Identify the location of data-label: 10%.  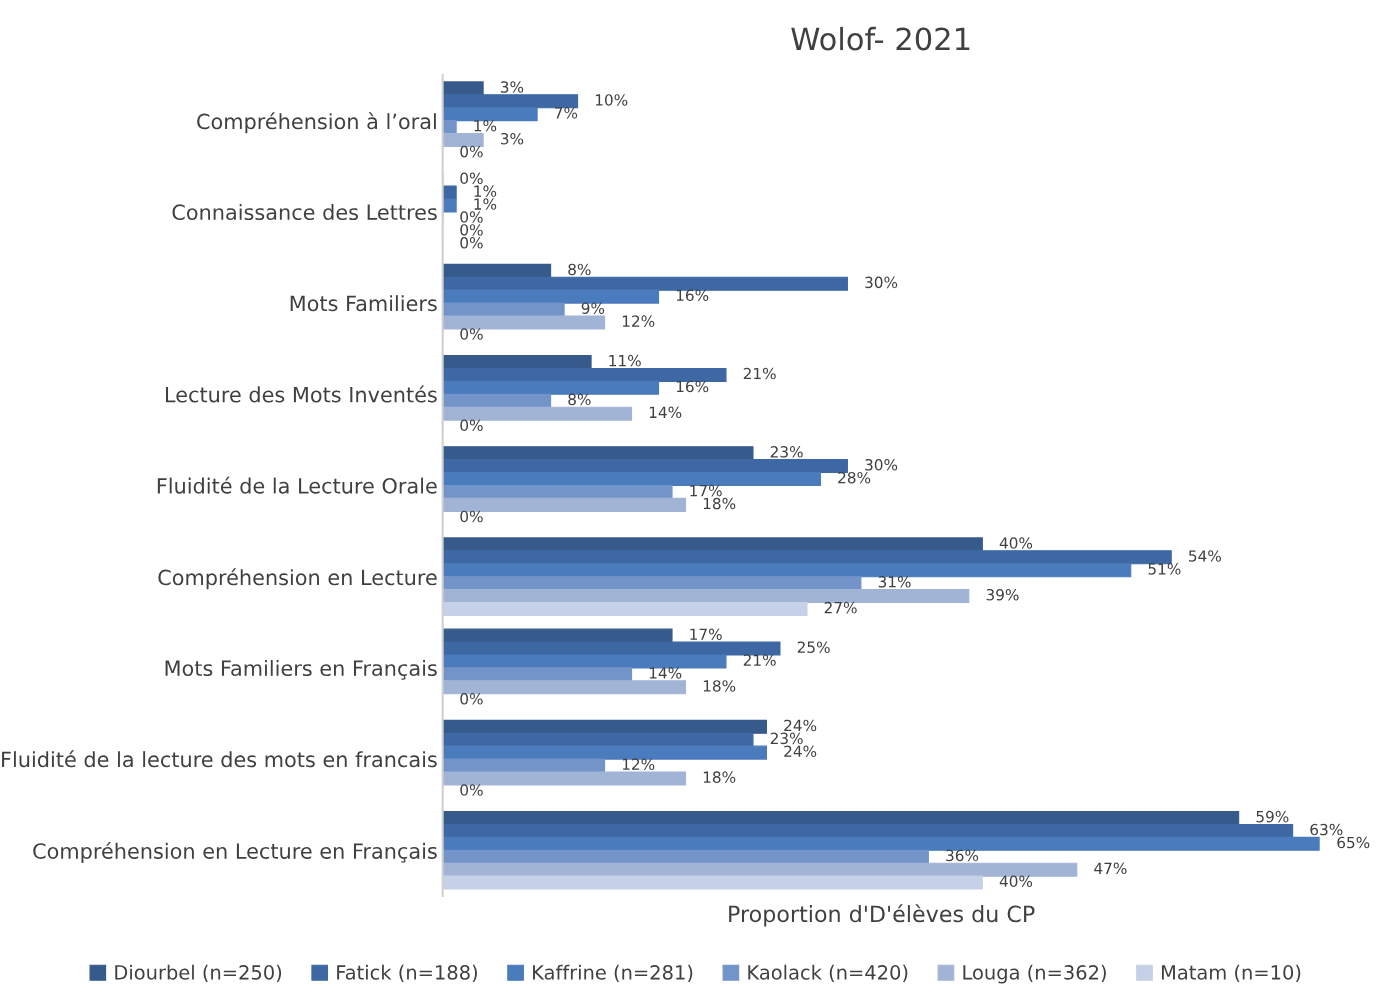
(611, 100).